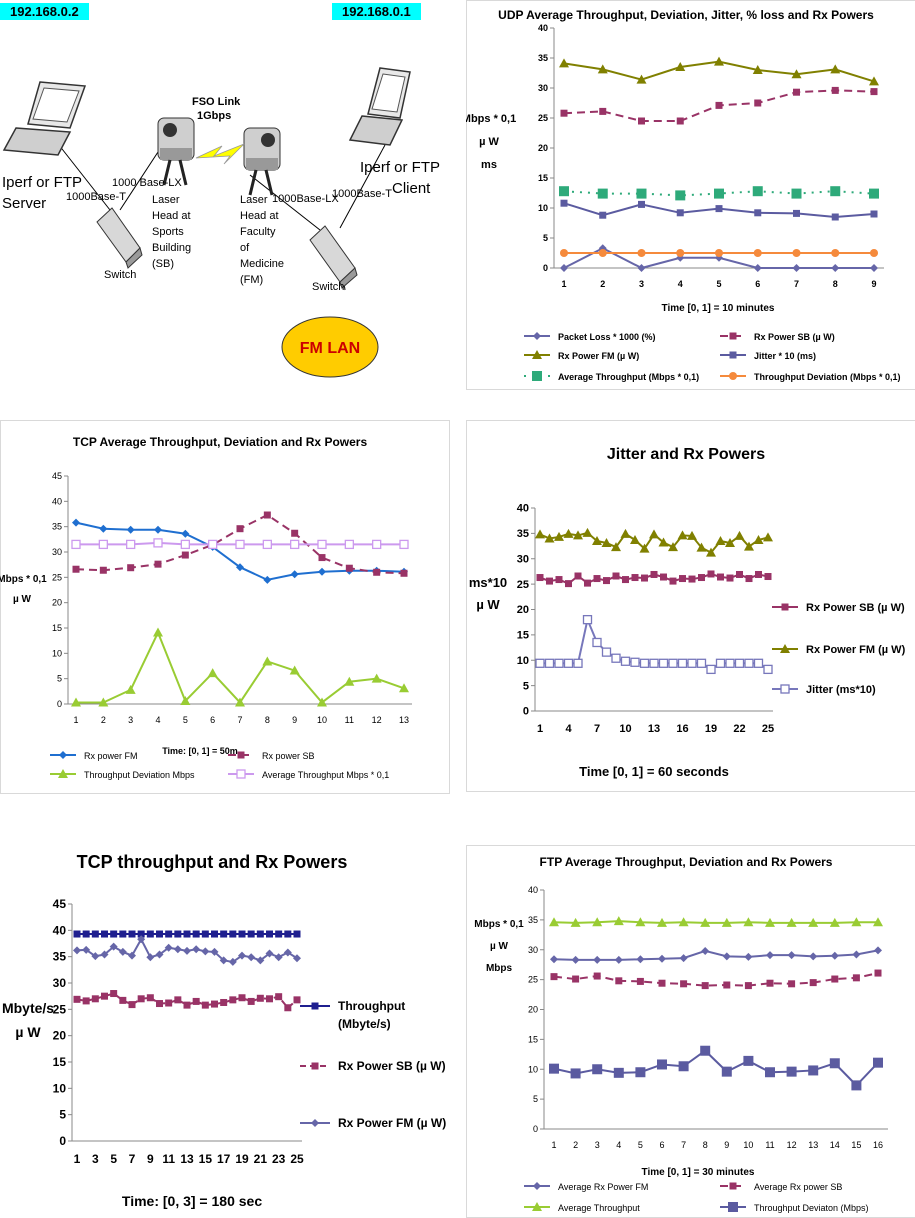 This screenshot has height=1218, width=915. I want to click on left-host-line2: Server, so click(24, 203).